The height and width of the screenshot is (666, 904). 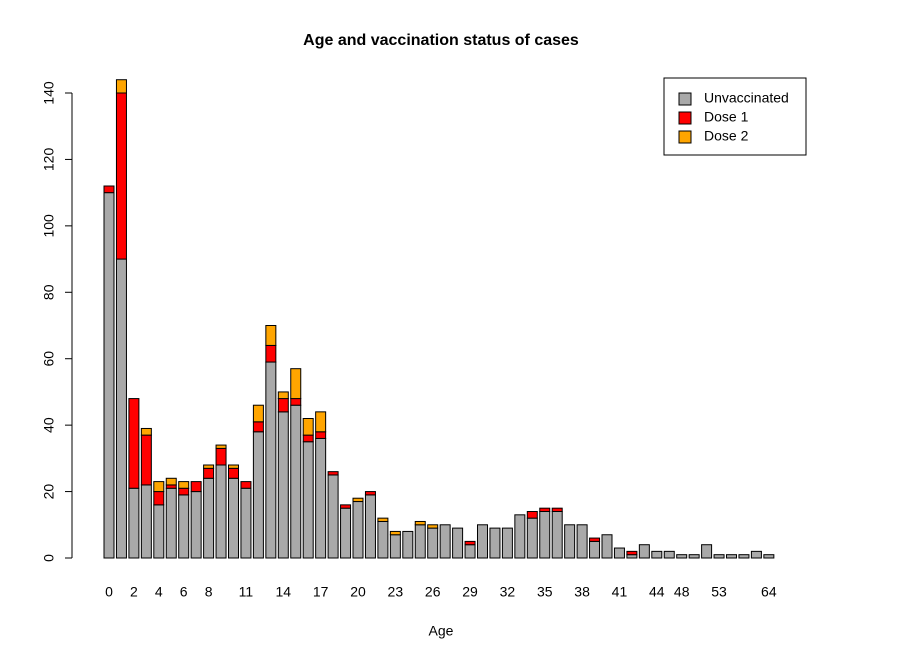 I want to click on legend-label: Unvaccinated, so click(x=746, y=98).